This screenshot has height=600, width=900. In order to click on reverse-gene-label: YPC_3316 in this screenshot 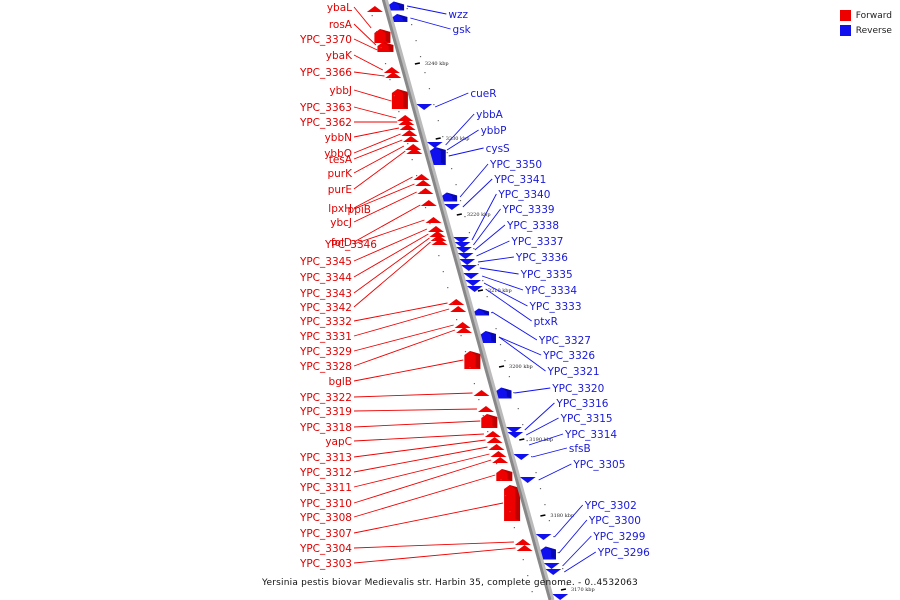, I will do `click(581, 404)`.